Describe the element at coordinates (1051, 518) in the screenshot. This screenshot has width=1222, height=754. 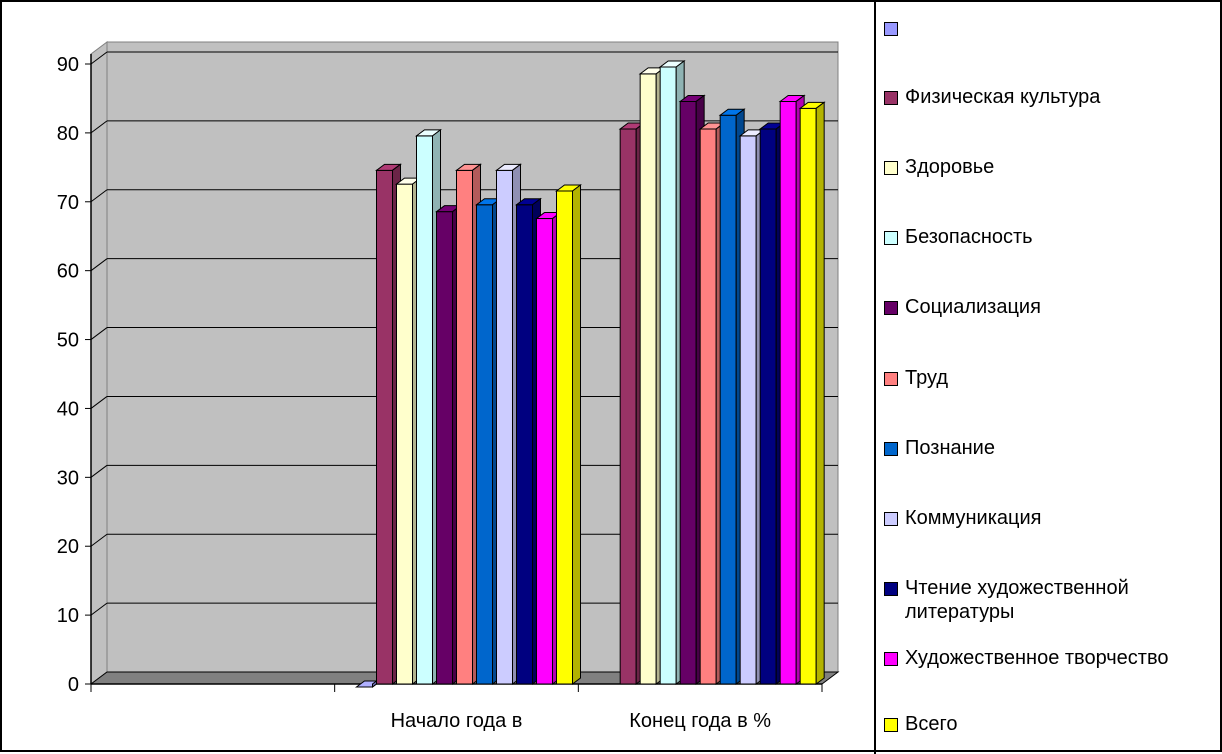
I see `legend-item: Коммуникация` at that location.